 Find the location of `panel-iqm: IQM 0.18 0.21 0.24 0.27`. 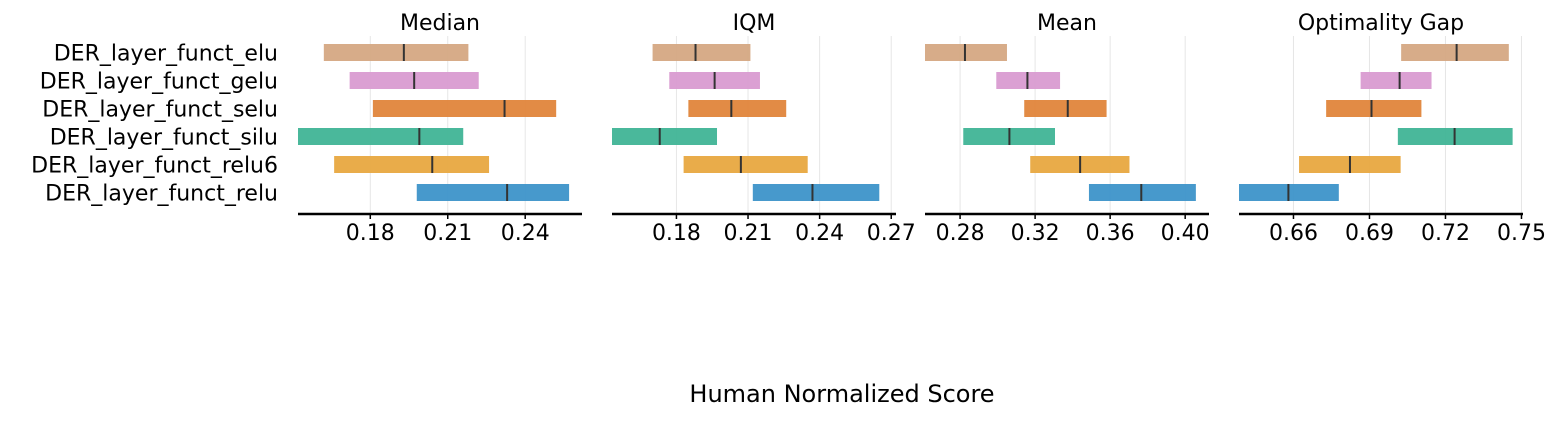

panel-iqm: IQM 0.18 0.21 0.24 0.27 is located at coordinates (764, 128).